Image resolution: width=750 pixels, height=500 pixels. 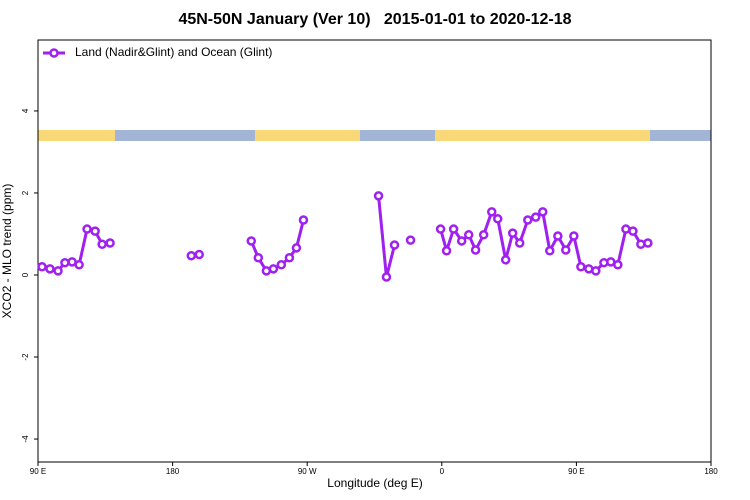 What do you see at coordinates (25, 110) in the screenshot?
I see `y-tick-label: 4` at bounding box center [25, 110].